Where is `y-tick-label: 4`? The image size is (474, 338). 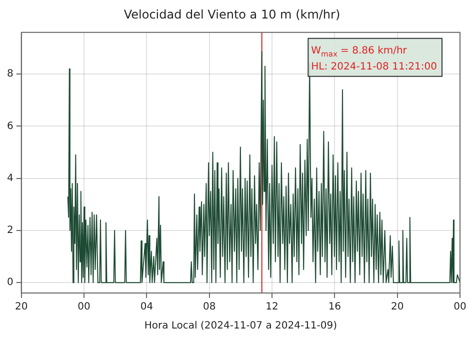 y-tick-label: 4 is located at coordinates (10, 178).